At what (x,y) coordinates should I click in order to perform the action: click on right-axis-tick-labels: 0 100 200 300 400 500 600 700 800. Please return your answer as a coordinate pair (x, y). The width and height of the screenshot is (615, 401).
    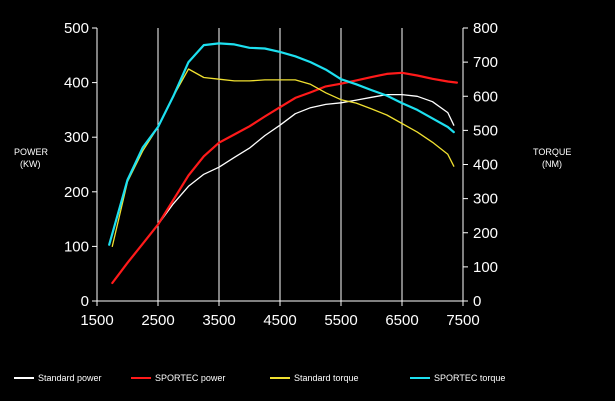
    Looking at the image, I should click on (485, 165).